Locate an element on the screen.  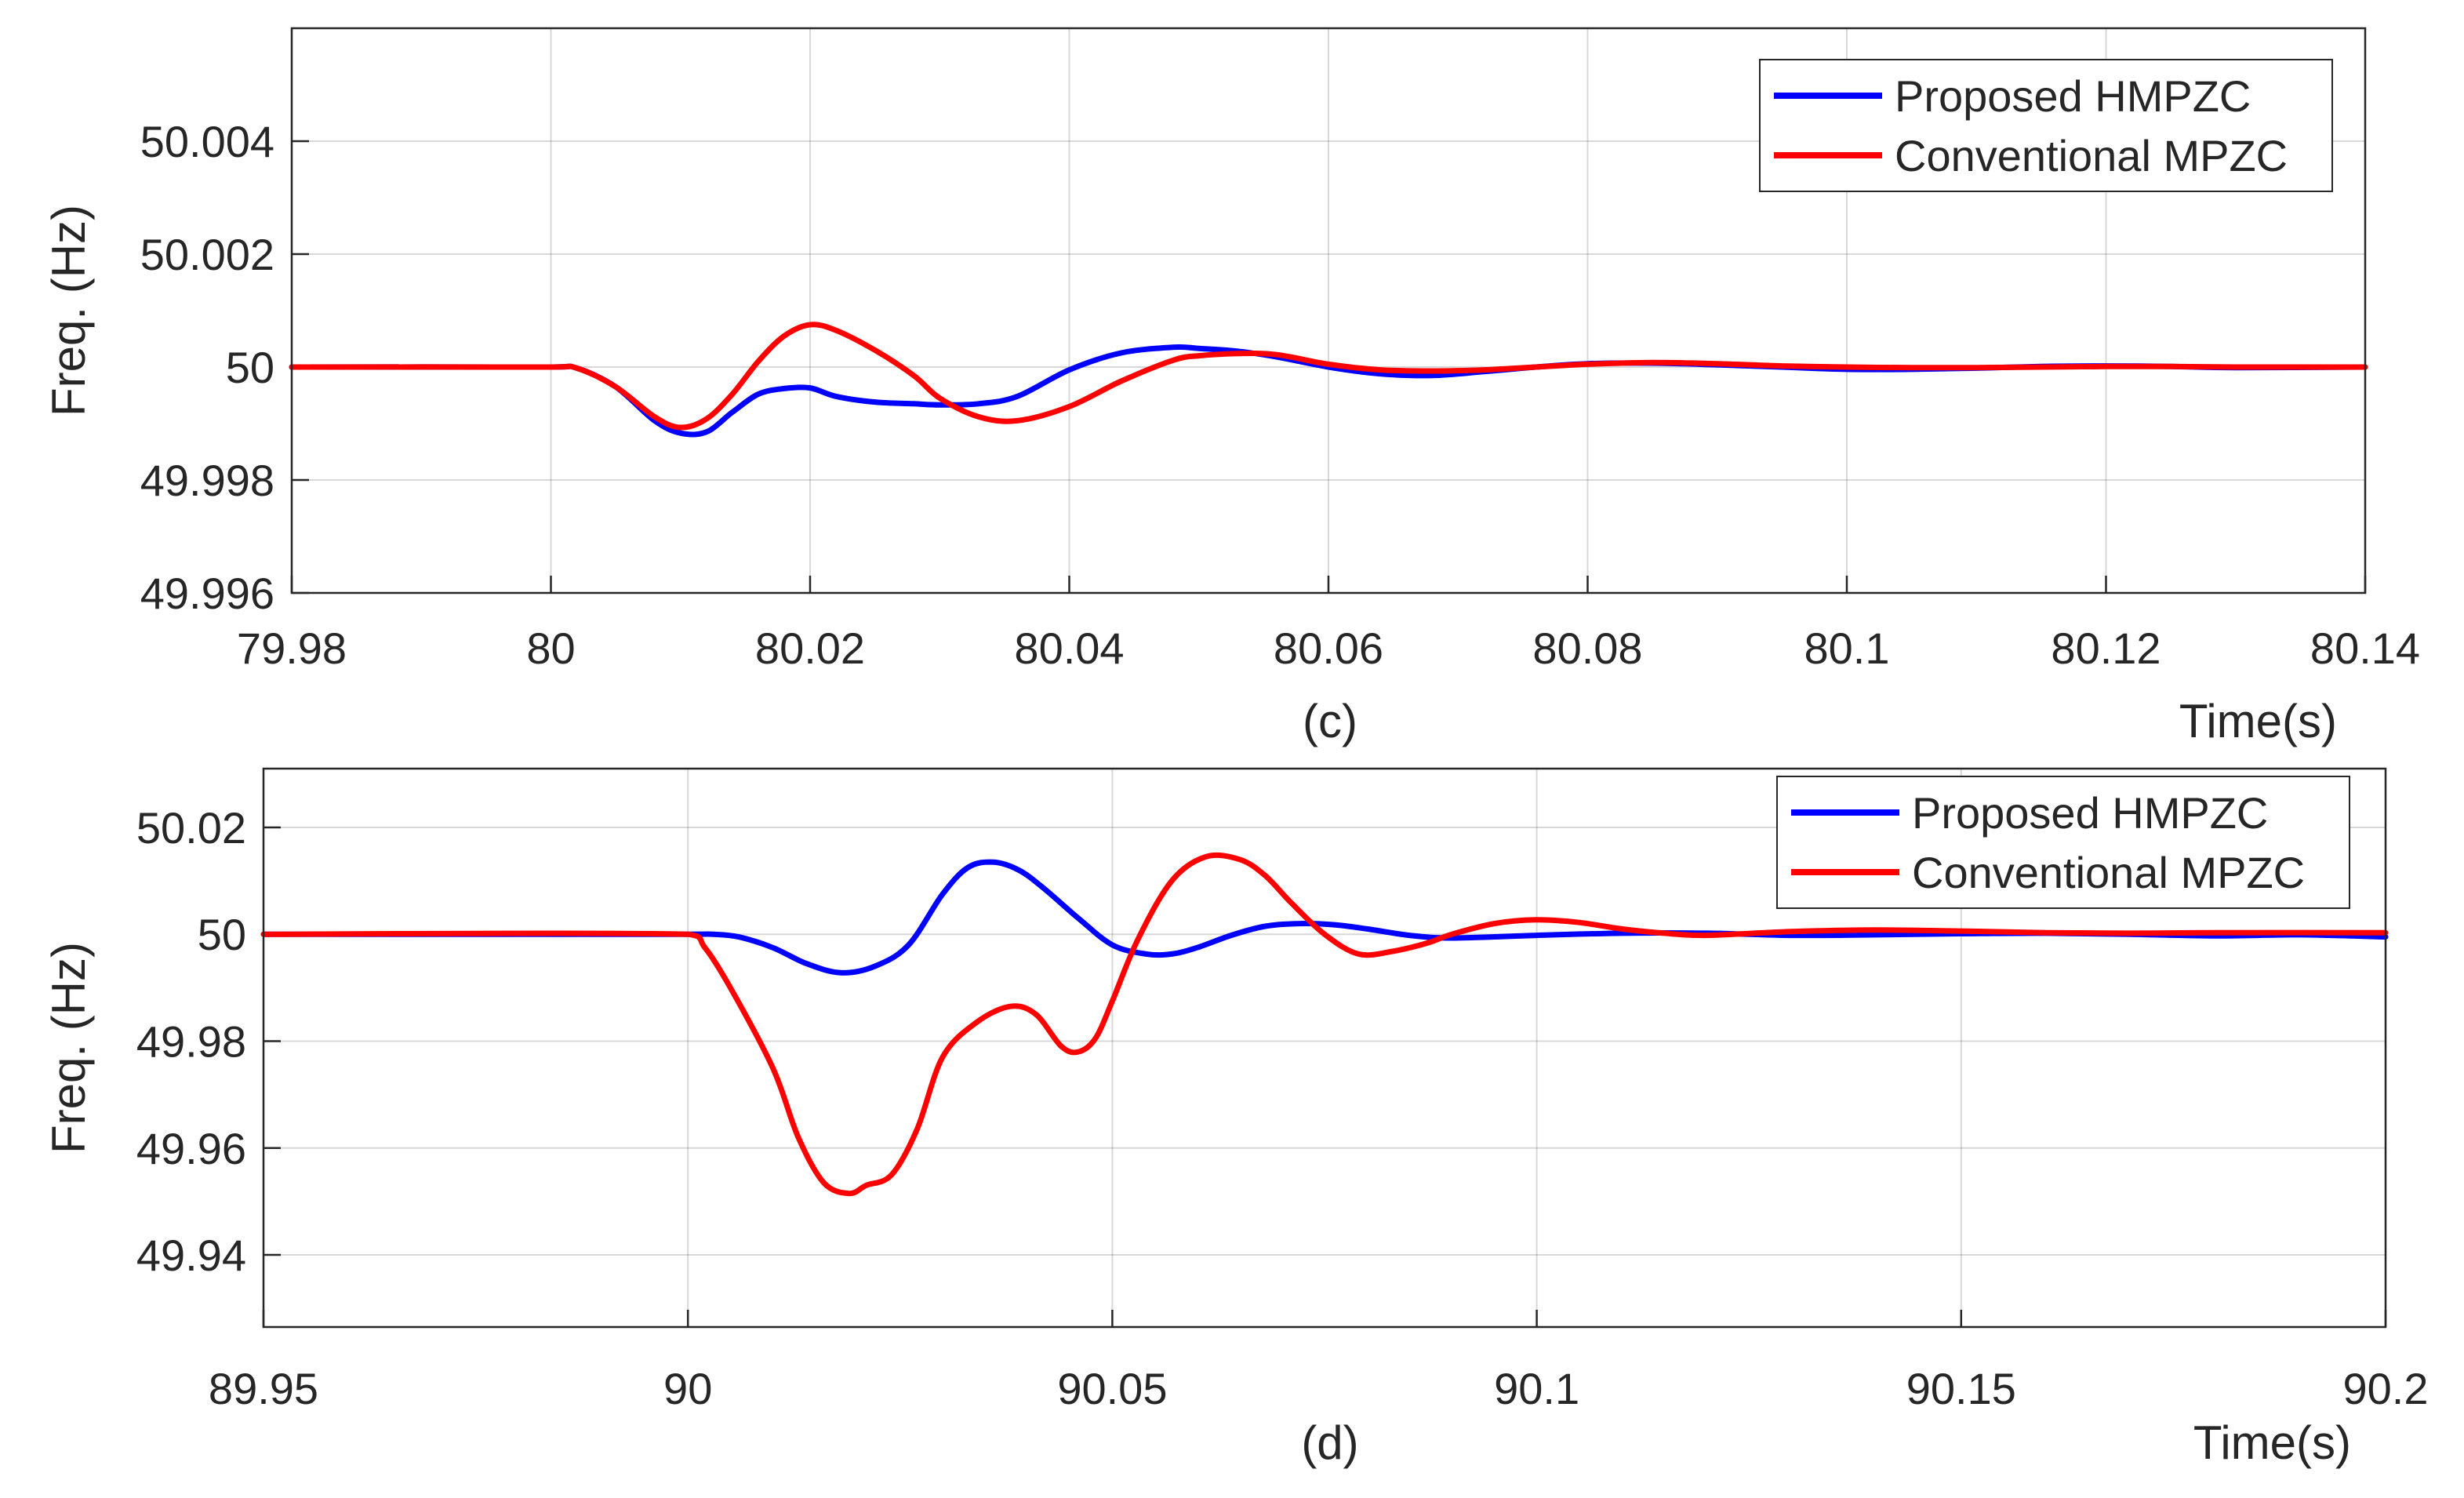
x-tick-label: 80.04 is located at coordinates (1069, 648).